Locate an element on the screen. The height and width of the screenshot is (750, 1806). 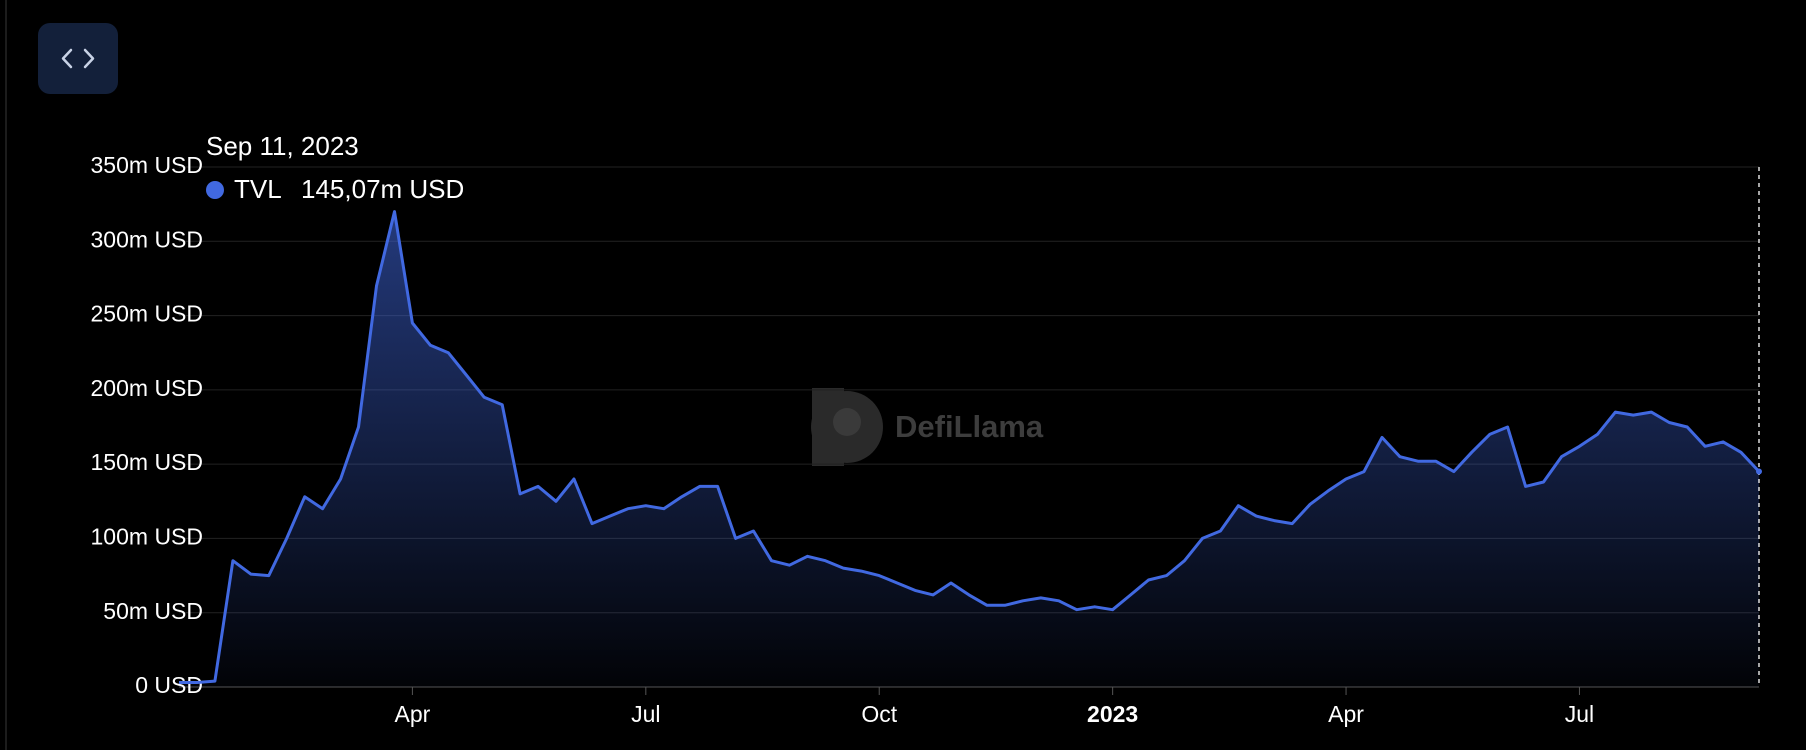
y-tick-label: 50m USD is located at coordinates (153, 611).